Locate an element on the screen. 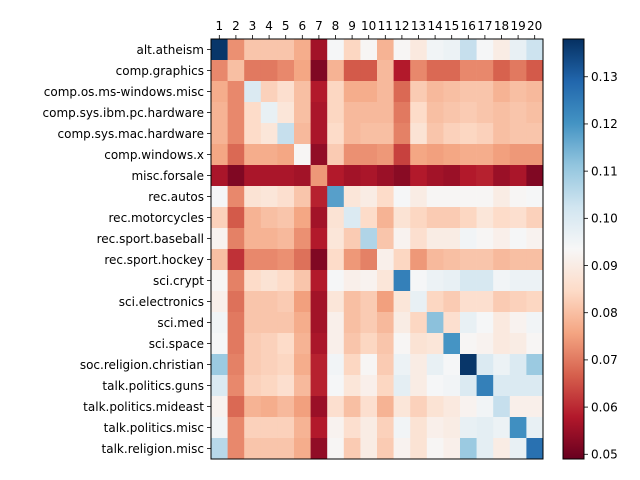 The image size is (640, 480). colorbar-tick-label: 0.12 is located at coordinates (604, 124).